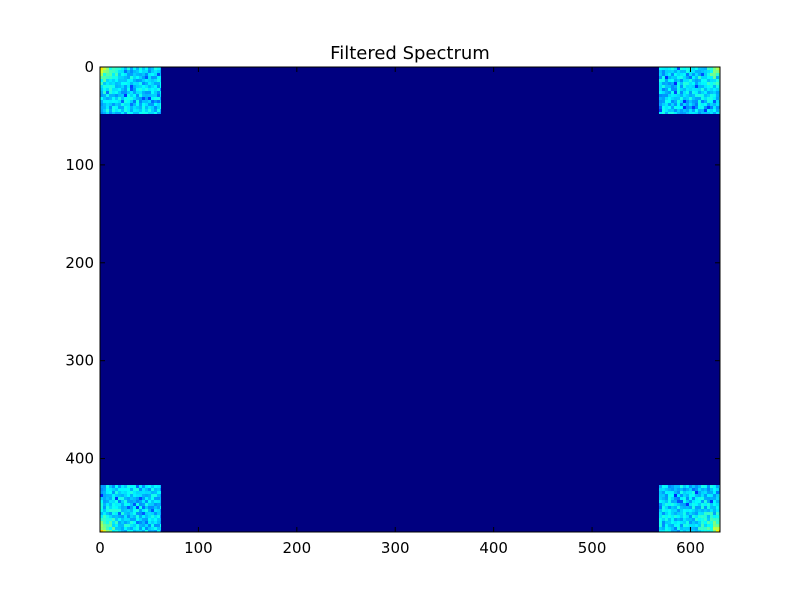  Describe the element at coordinates (493, 548) in the screenshot. I see `x-tick-label: 400` at that location.